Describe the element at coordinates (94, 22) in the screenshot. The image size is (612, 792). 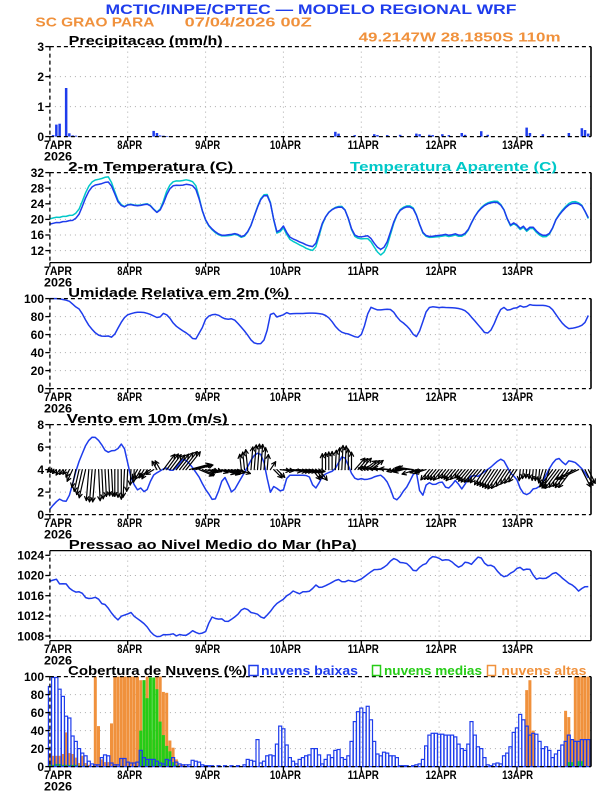
I see `svg-text: SC GRAO PARA` at that location.